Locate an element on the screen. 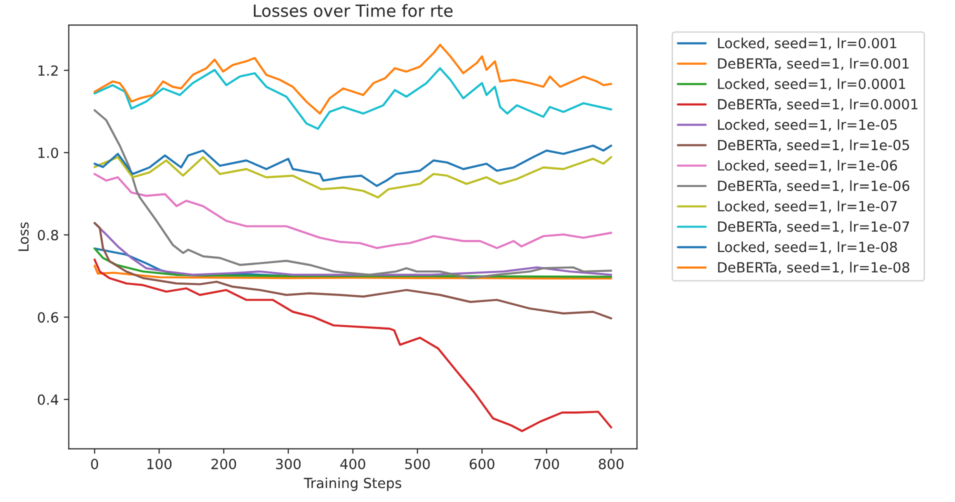  y-tick-label: 0.4 is located at coordinates (48, 399).